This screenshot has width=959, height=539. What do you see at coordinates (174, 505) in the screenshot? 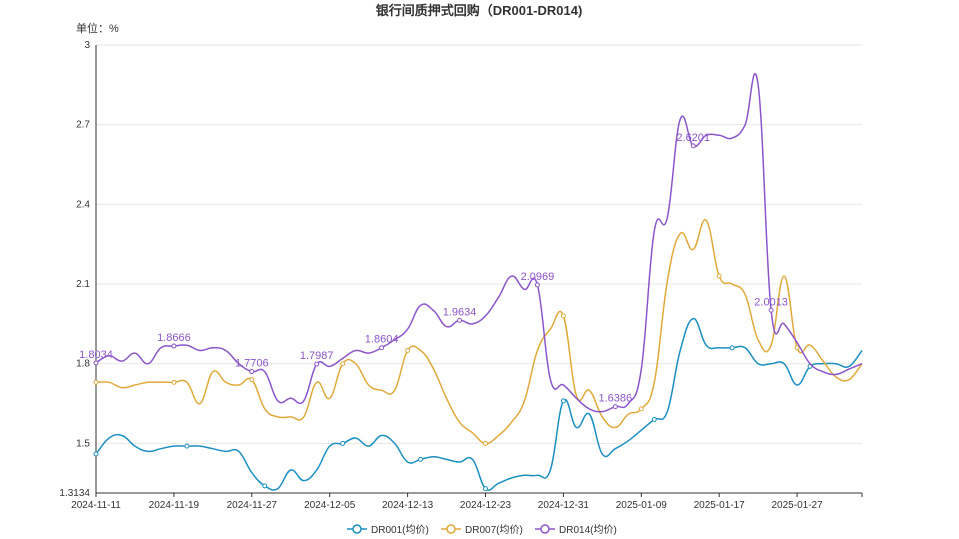
I see `x-tick-label: 2024-11-19` at bounding box center [174, 505].